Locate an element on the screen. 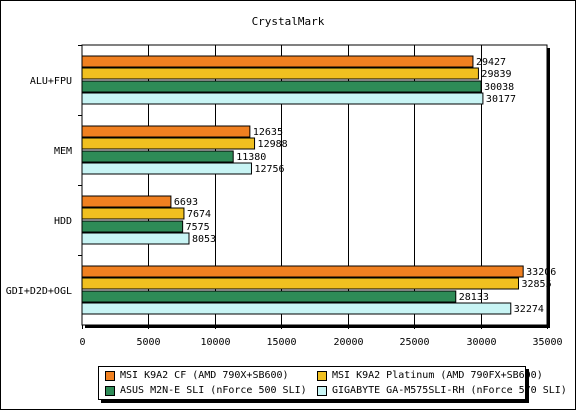 The image size is (576, 410). legend-item: GIGABYTE GA-M575SLI-RH (nForce 570 SLI) is located at coordinates (442, 391).